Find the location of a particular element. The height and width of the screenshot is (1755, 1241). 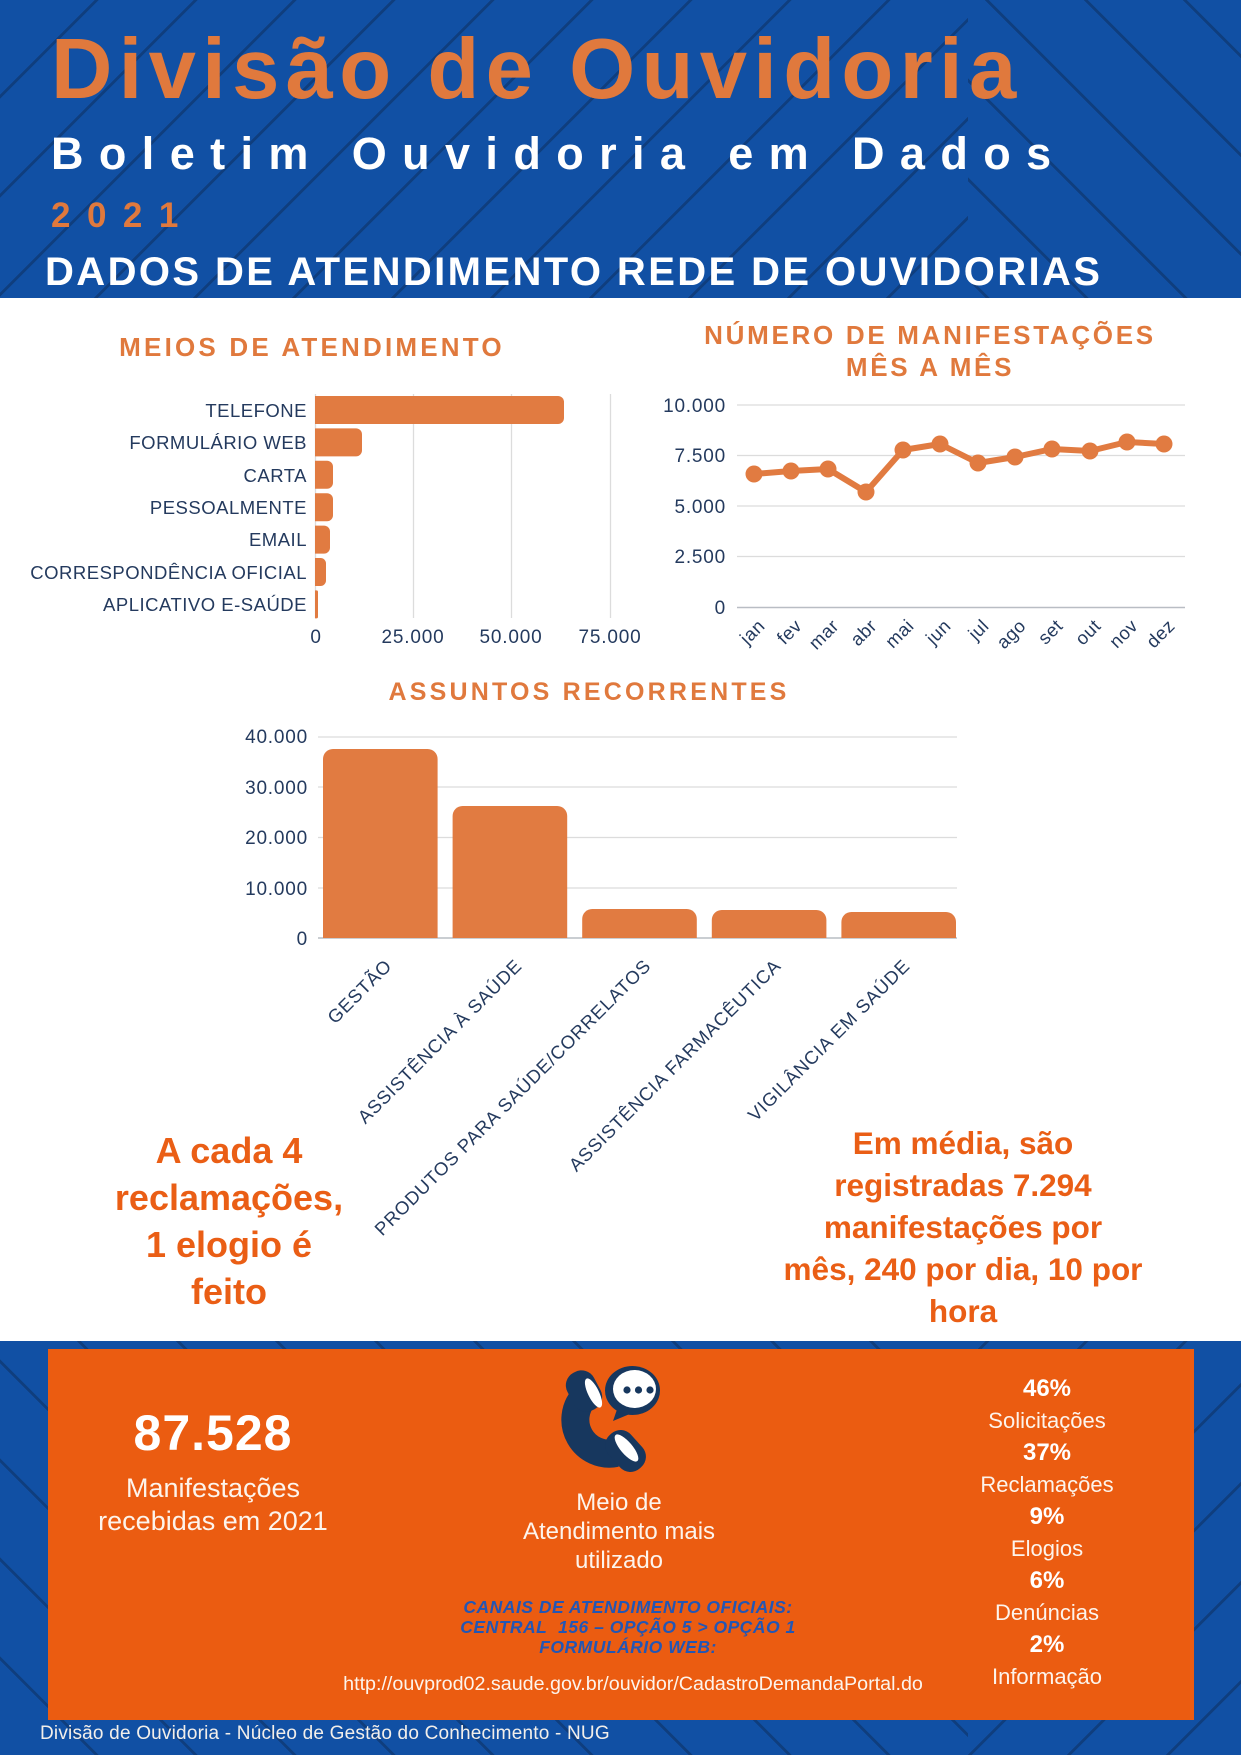

svg-text: set is located at coordinates (1049, 631).